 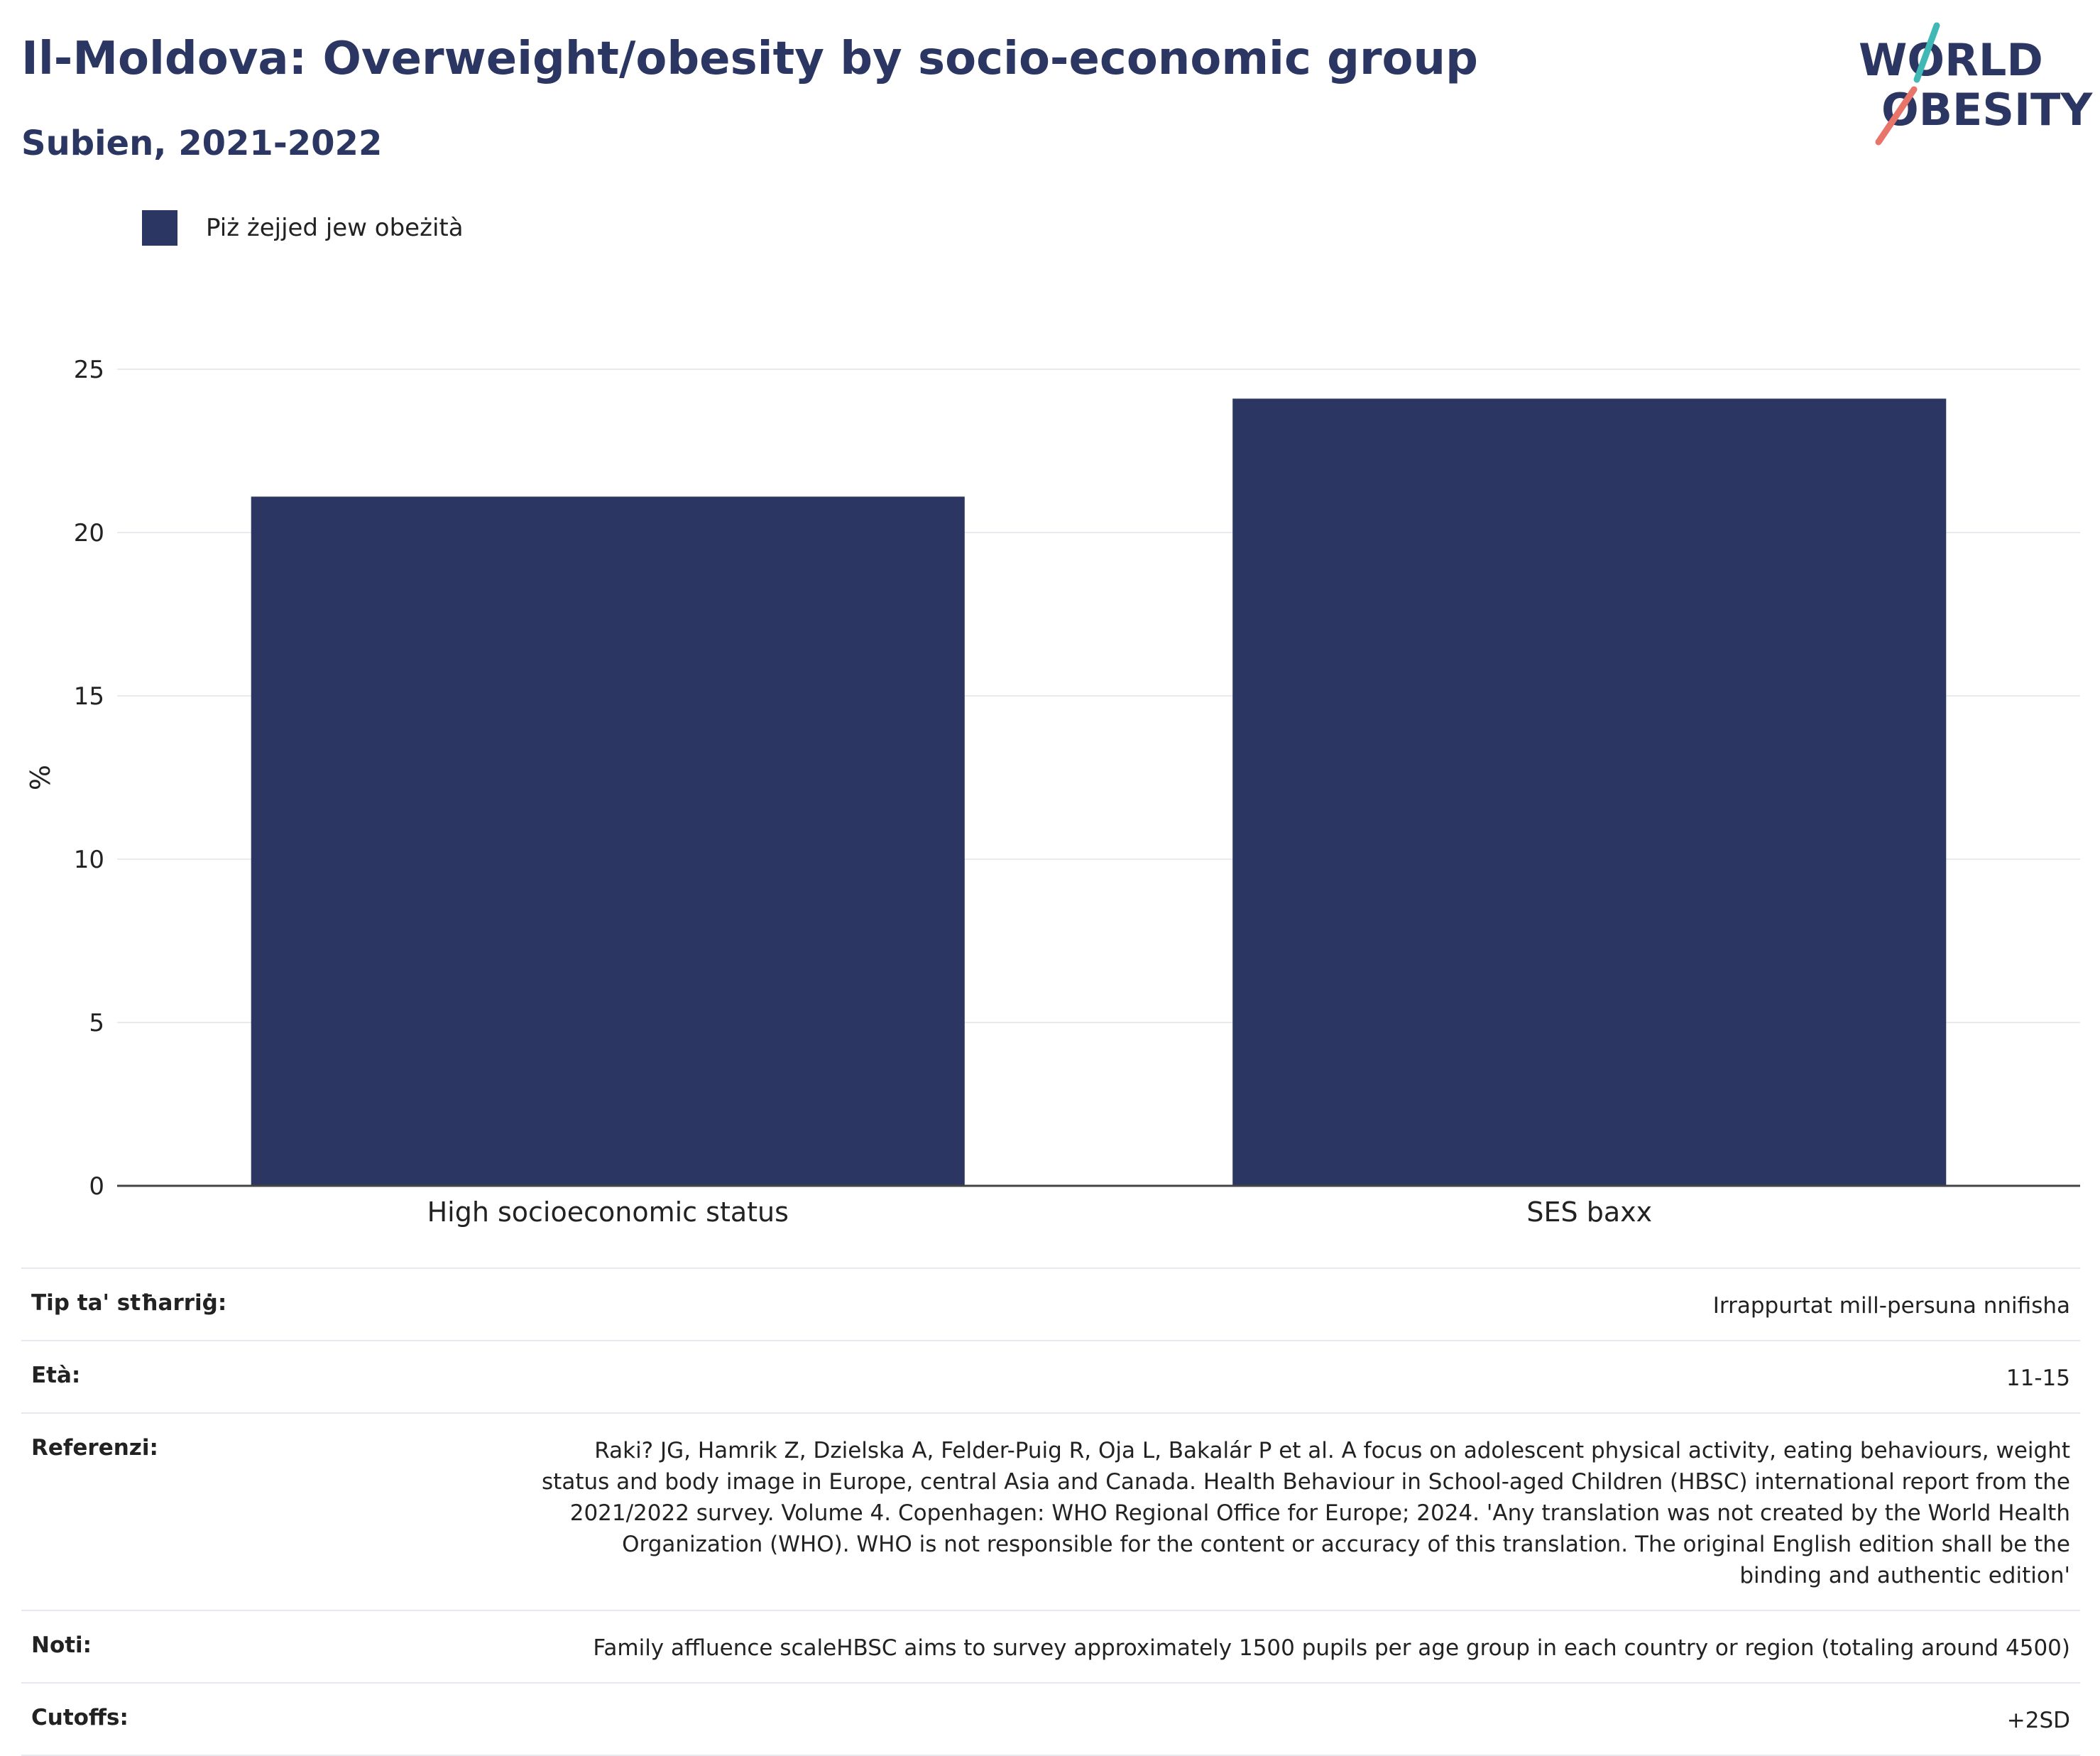 What do you see at coordinates (89, 696) in the screenshot?
I see `y-tick-label: 15` at bounding box center [89, 696].